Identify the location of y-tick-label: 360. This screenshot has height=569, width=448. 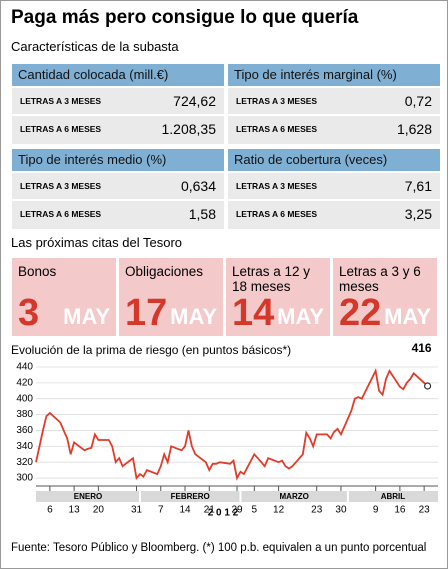
(24, 430).